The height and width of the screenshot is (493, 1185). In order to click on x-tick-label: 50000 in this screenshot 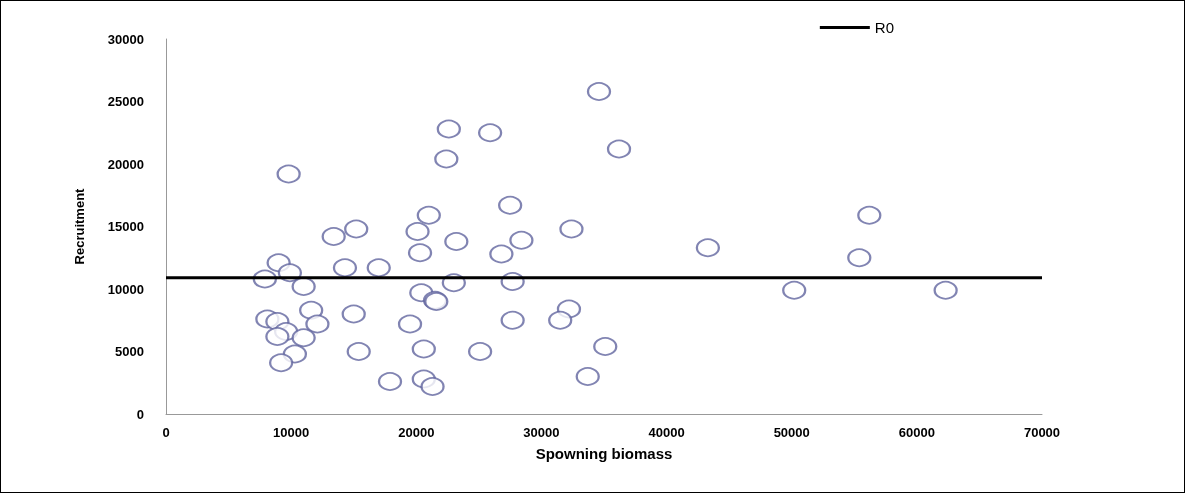, I will do `click(791, 432)`.